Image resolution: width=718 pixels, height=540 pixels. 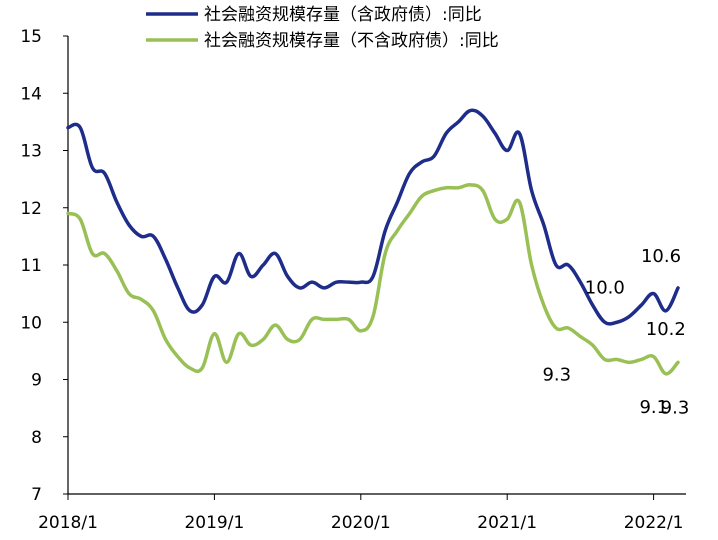 What do you see at coordinates (36, 438) in the screenshot?
I see `y-tick-label: 8` at bounding box center [36, 438].